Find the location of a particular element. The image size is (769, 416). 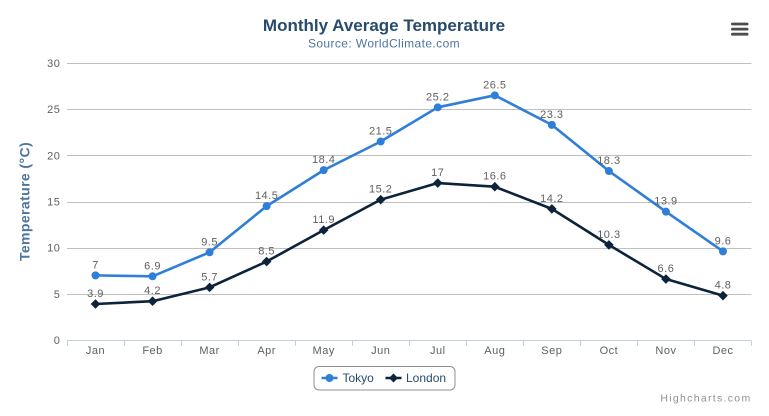

svg-text: May is located at coordinates (324, 351).